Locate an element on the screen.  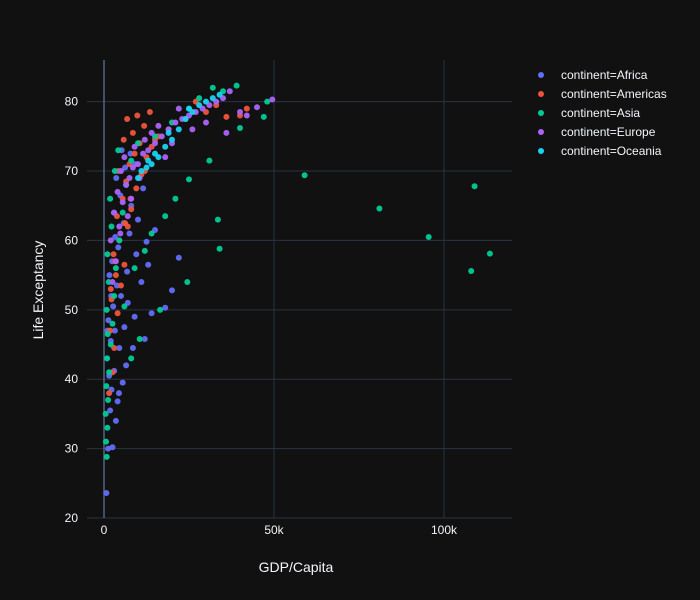
y-tick-label: 60 is located at coordinates (72, 240).